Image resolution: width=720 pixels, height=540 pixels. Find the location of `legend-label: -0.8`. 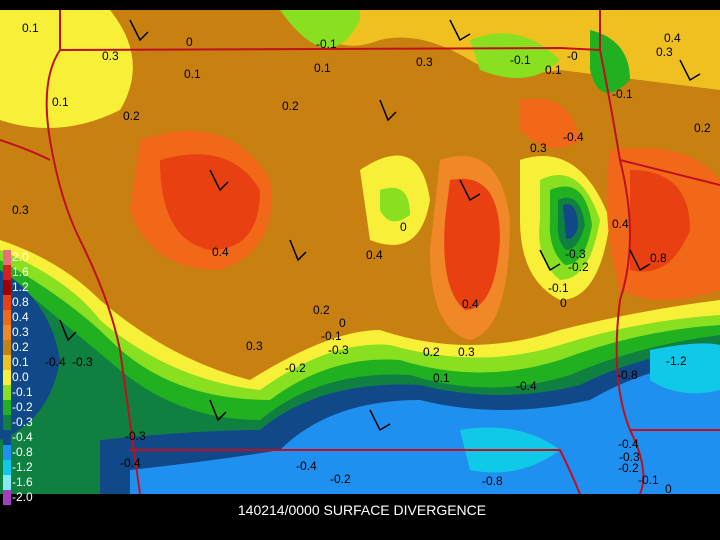

legend-label: -0.8 is located at coordinates (22, 452).